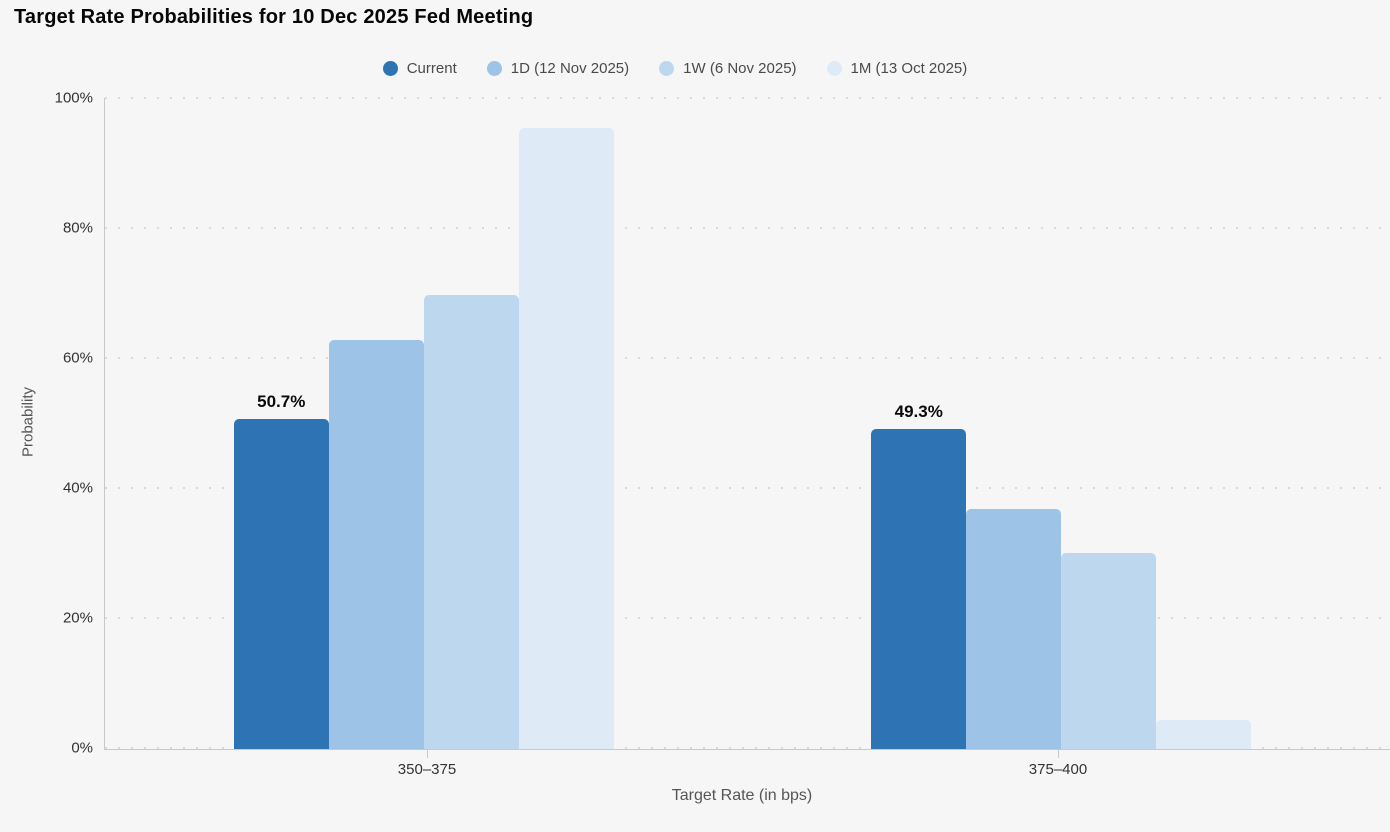 The height and width of the screenshot is (832, 1390). What do you see at coordinates (1058, 769) in the screenshot?
I see `x-category-label-1: 375–400` at bounding box center [1058, 769].